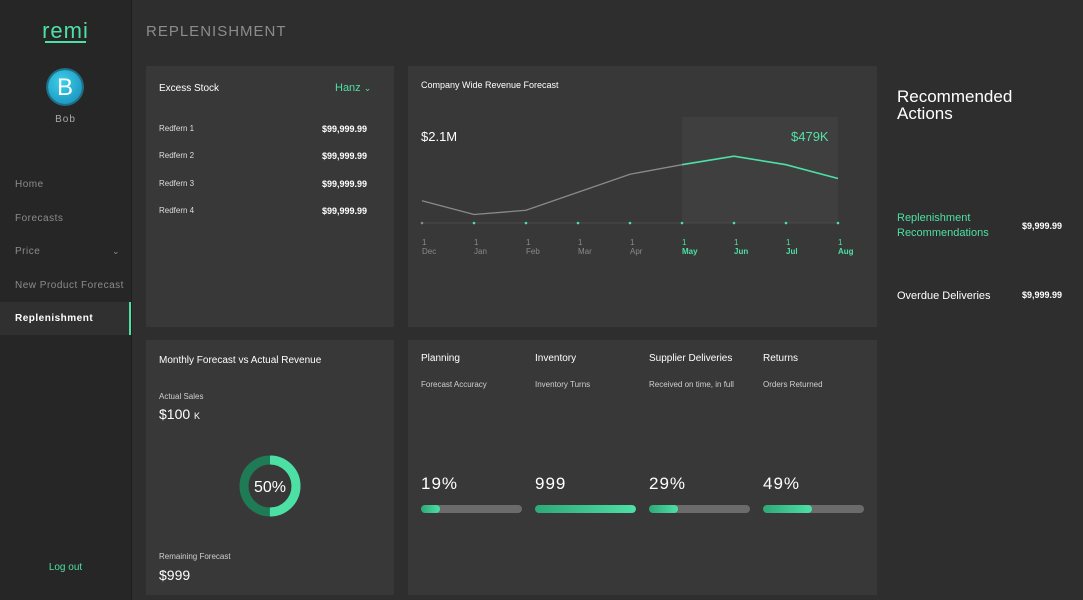 The height and width of the screenshot is (600, 1083). What do you see at coordinates (54, 318) in the screenshot?
I see `nav-label: Replenishment` at bounding box center [54, 318].